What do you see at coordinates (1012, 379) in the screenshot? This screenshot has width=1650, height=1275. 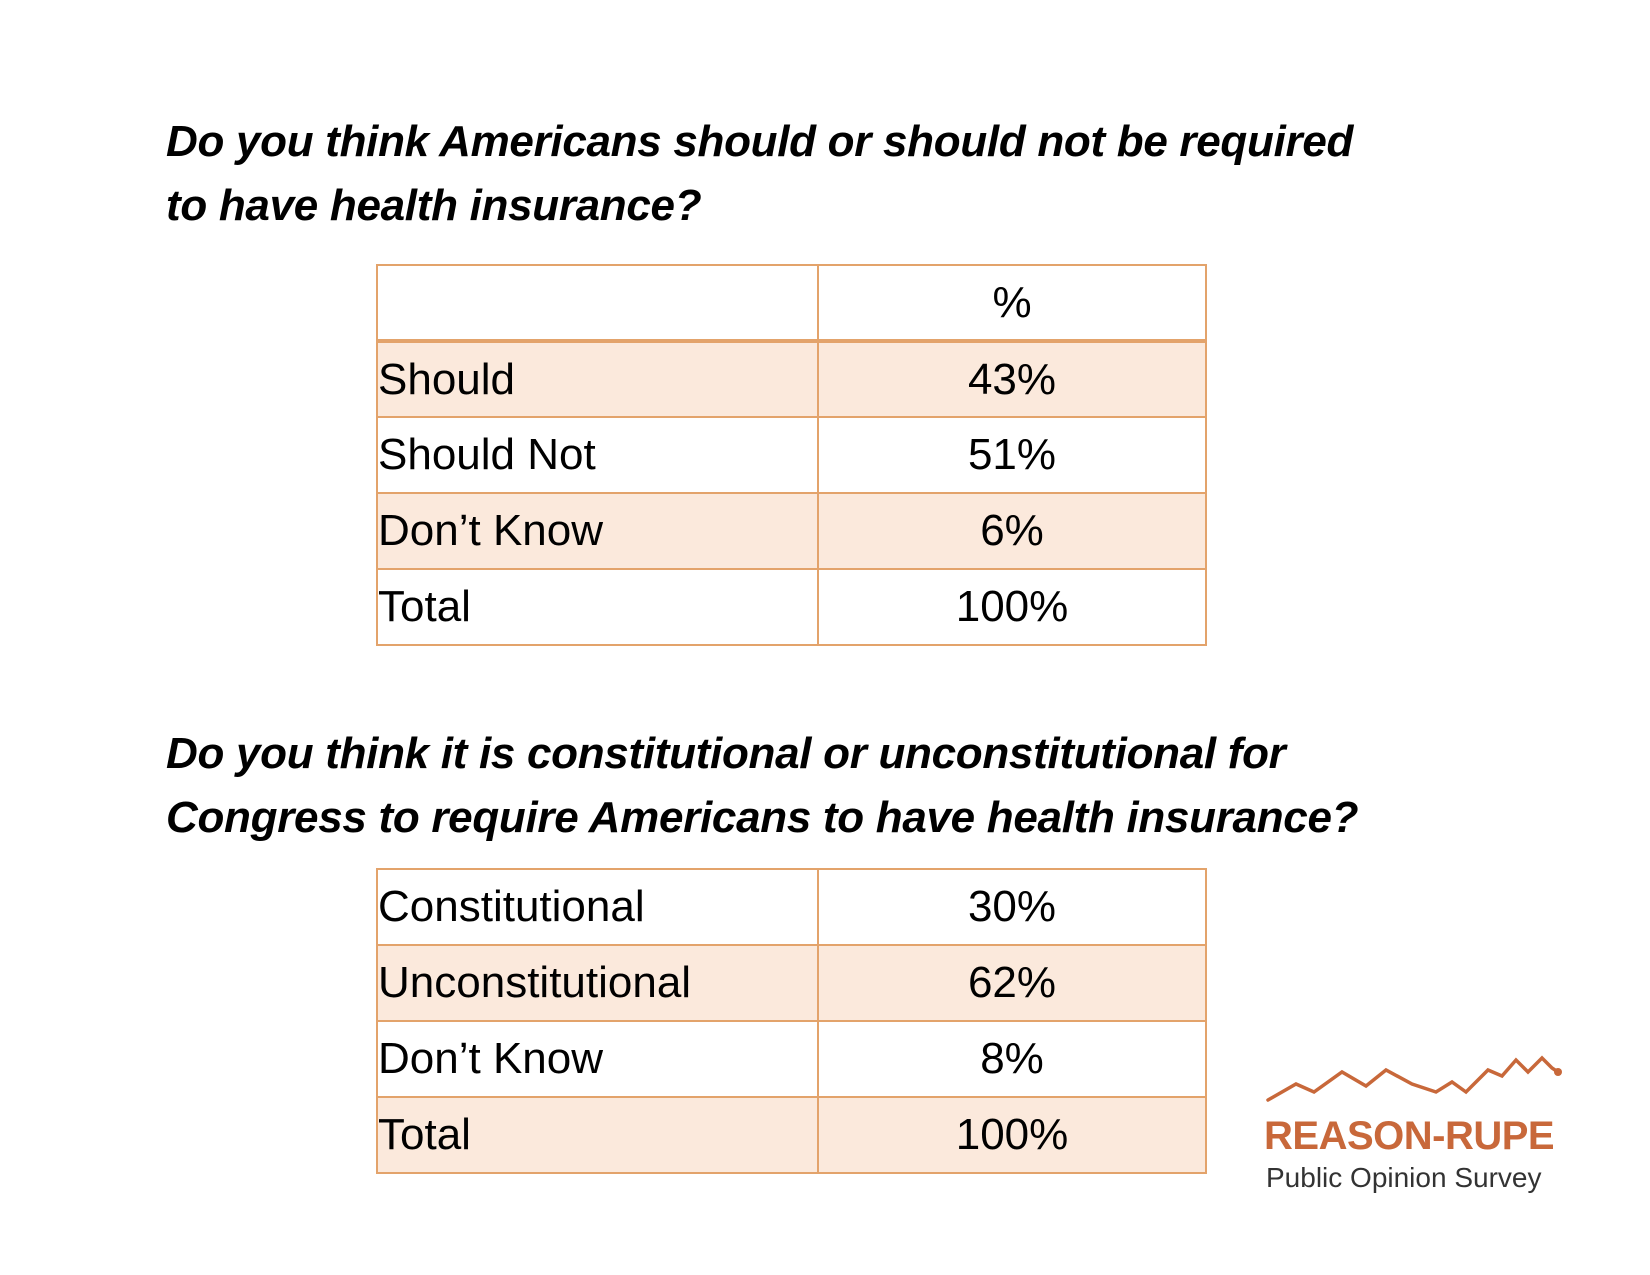 I see `row-value: 43%` at bounding box center [1012, 379].